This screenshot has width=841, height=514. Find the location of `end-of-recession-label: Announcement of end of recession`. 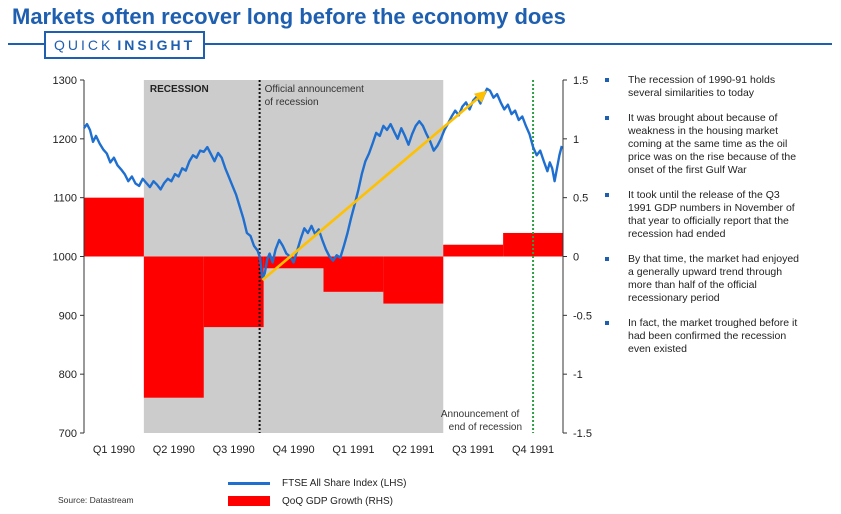

end-of-recession-label: Announcement of end of recession is located at coordinates (481, 421).